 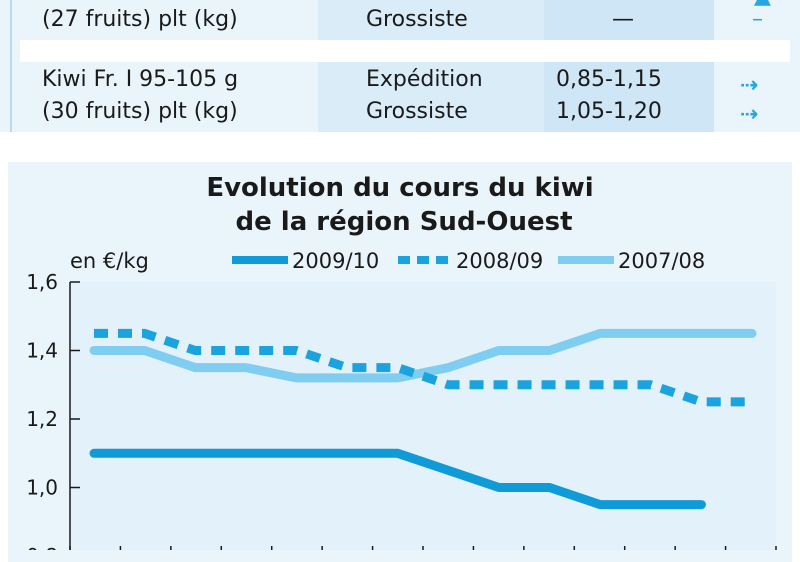 I want to click on stage-band-top, so click(x=431, y=20).